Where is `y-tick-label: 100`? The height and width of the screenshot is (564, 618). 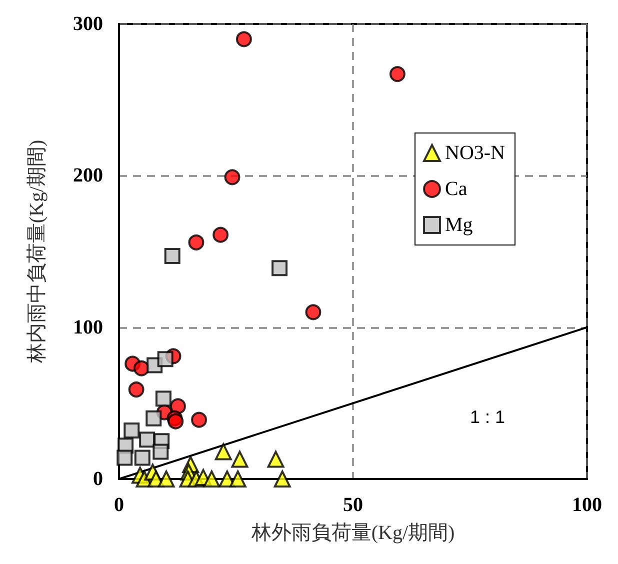 y-tick-label: 100 is located at coordinates (88, 327).